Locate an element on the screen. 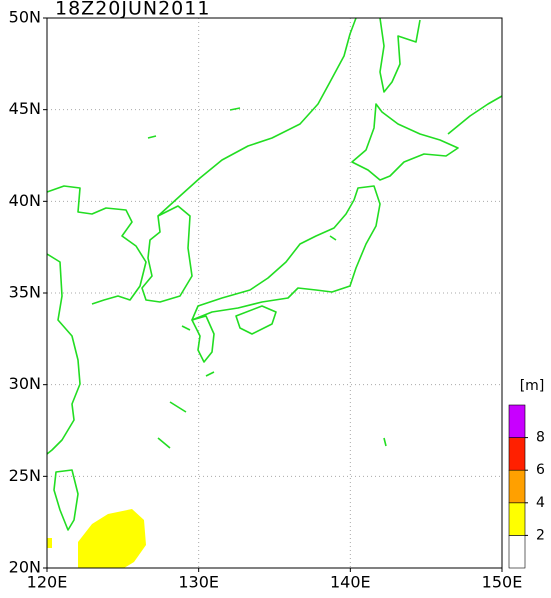 This screenshot has height=598, width=551. colorbar-label: 6 is located at coordinates (540, 470).